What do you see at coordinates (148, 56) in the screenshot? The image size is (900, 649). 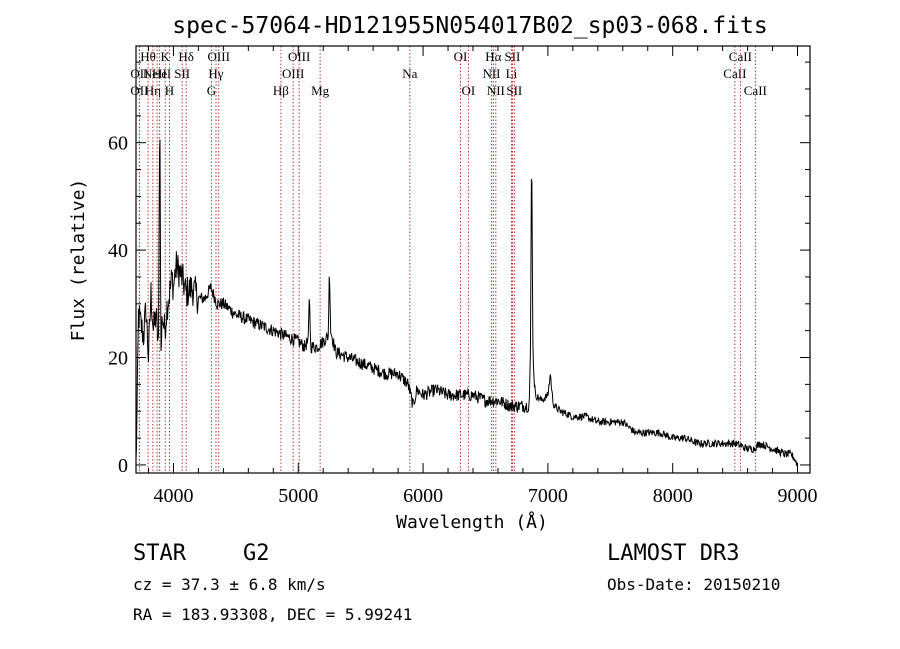 I see `line-label: Hθ` at bounding box center [148, 56].